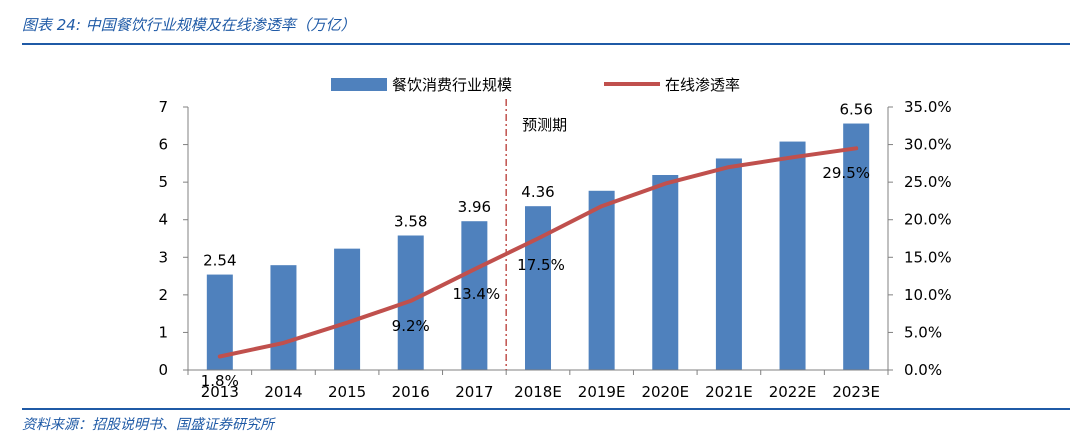  Describe the element at coordinates (928, 257) in the screenshot. I see `right-tick-label: 15.0%` at that location.